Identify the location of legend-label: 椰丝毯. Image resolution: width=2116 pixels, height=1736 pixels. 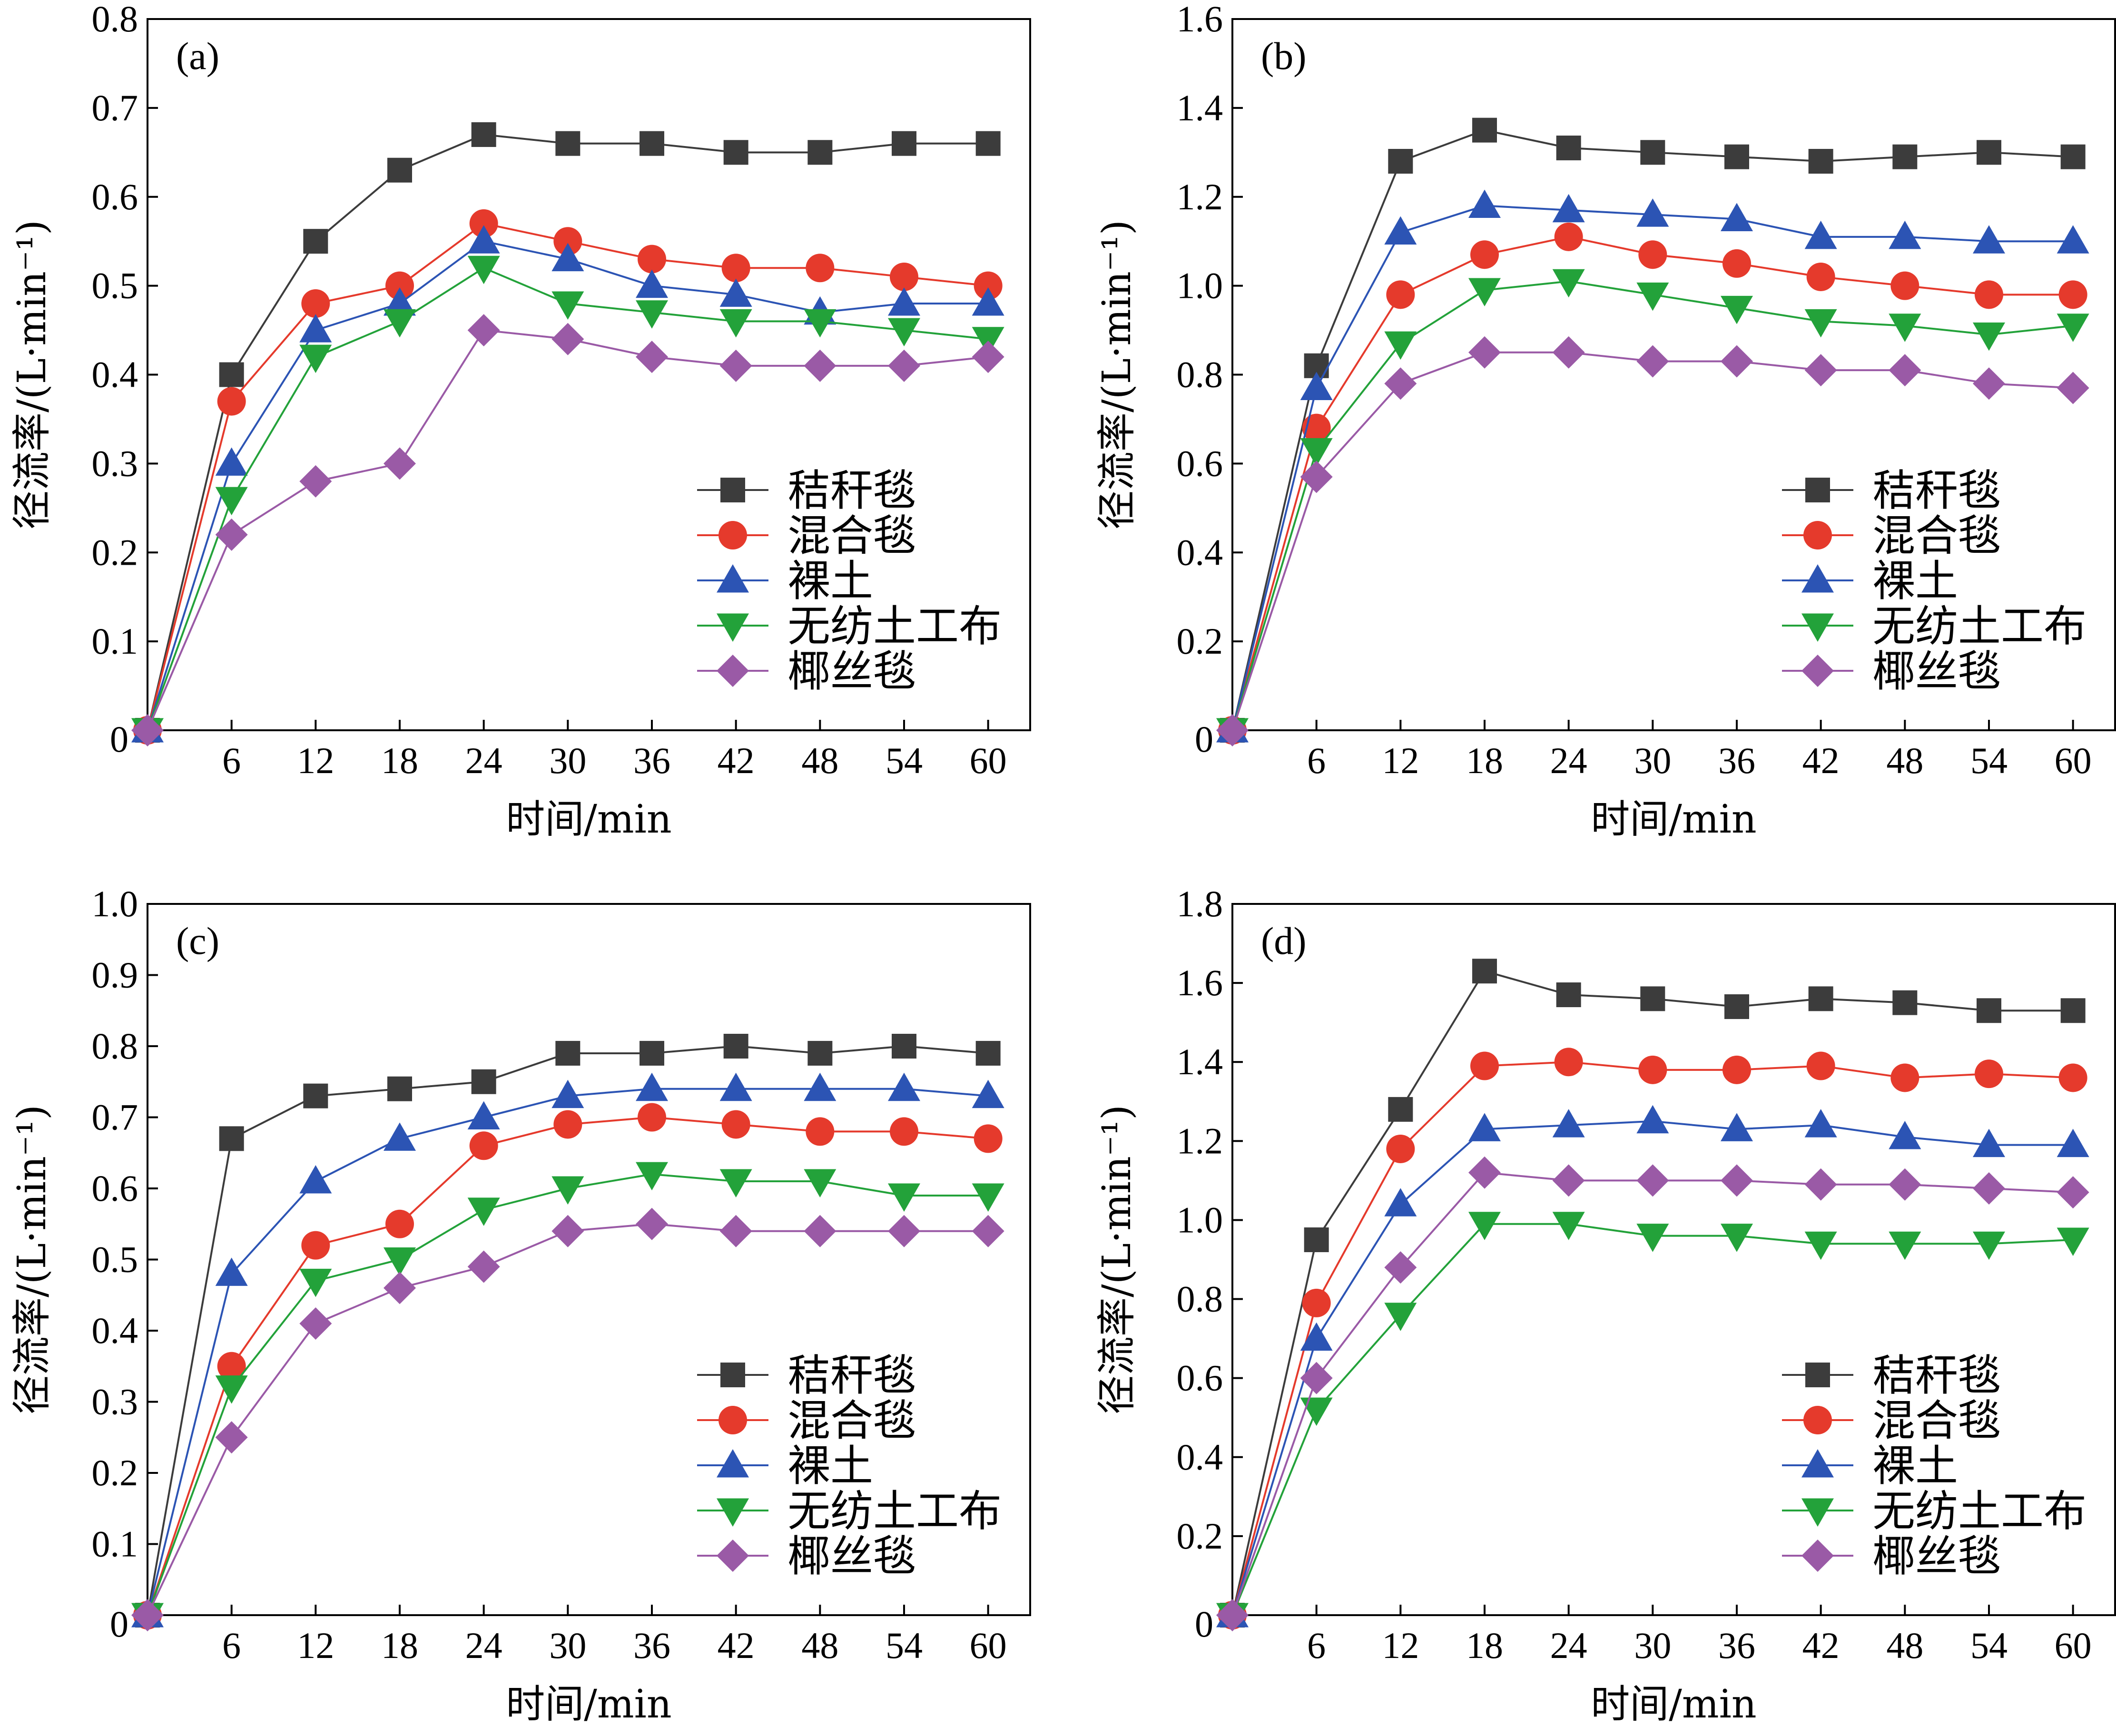
(1936, 671).